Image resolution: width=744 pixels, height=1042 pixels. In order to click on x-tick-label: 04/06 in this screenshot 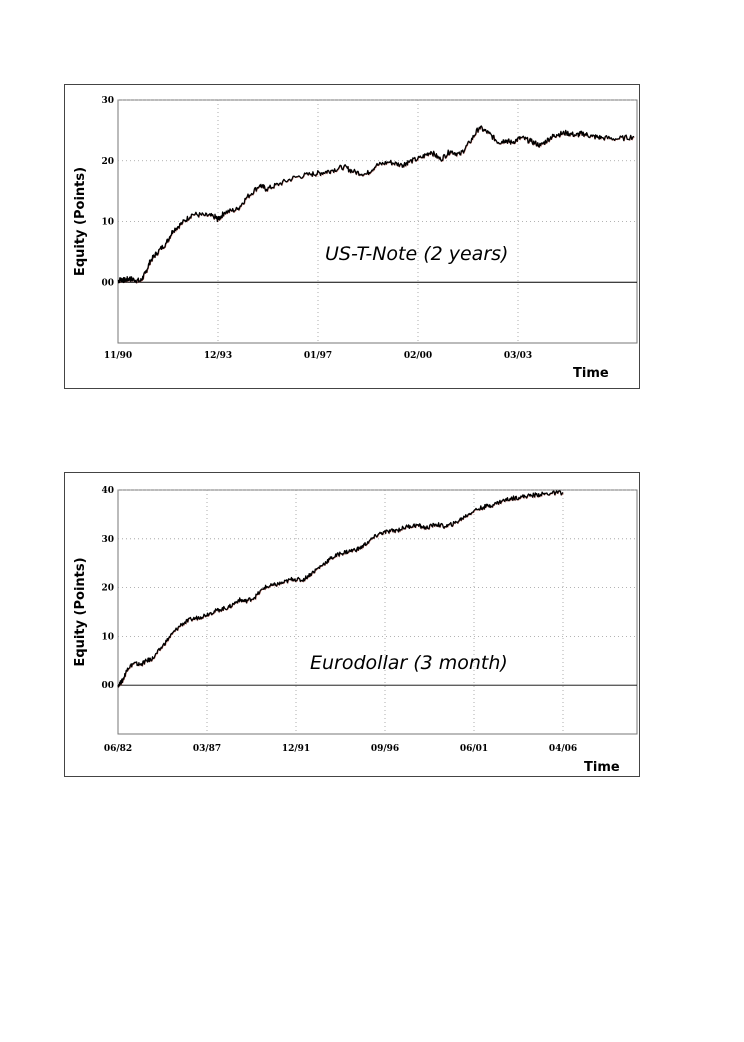, I will do `click(563, 749)`.